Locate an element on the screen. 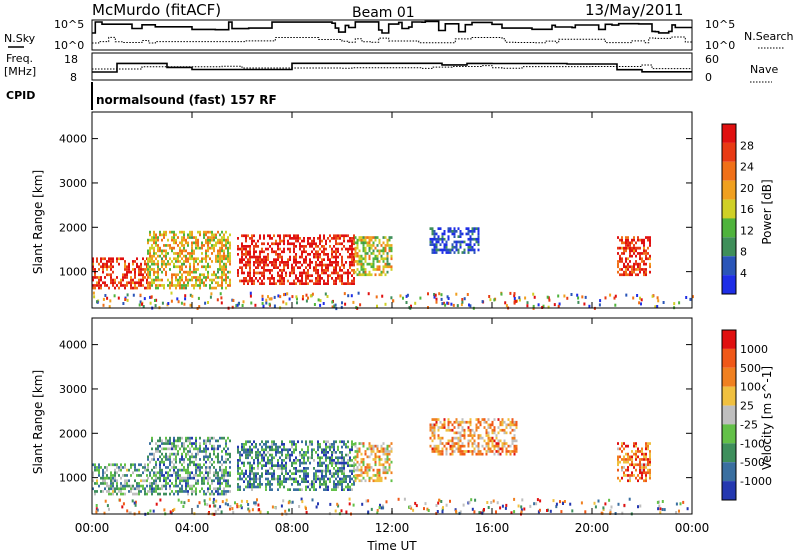 This screenshot has height=554, width=800. x-tick-label: 08:00 is located at coordinates (292, 528).